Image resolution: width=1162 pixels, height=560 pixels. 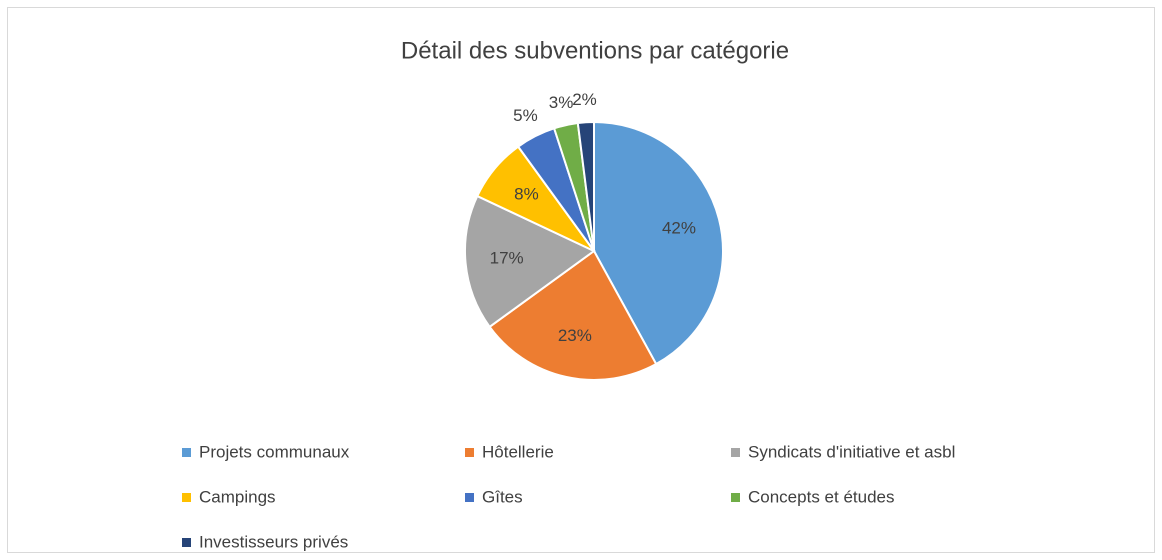 I want to click on data-label: 3%, so click(x=561, y=102).